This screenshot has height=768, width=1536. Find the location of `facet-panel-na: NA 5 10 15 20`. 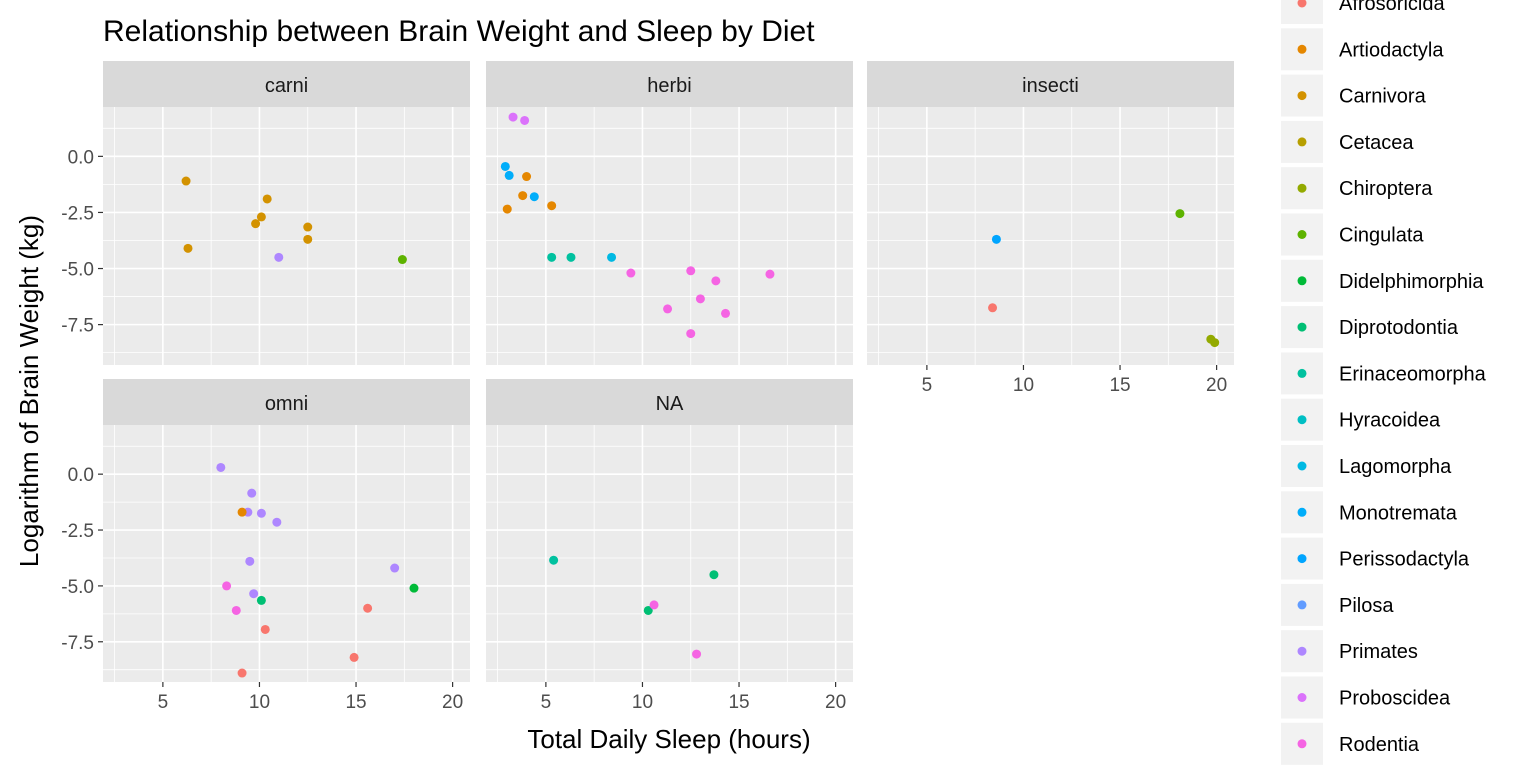

facet-panel-na: NA 5 10 15 20 is located at coordinates (669, 546).